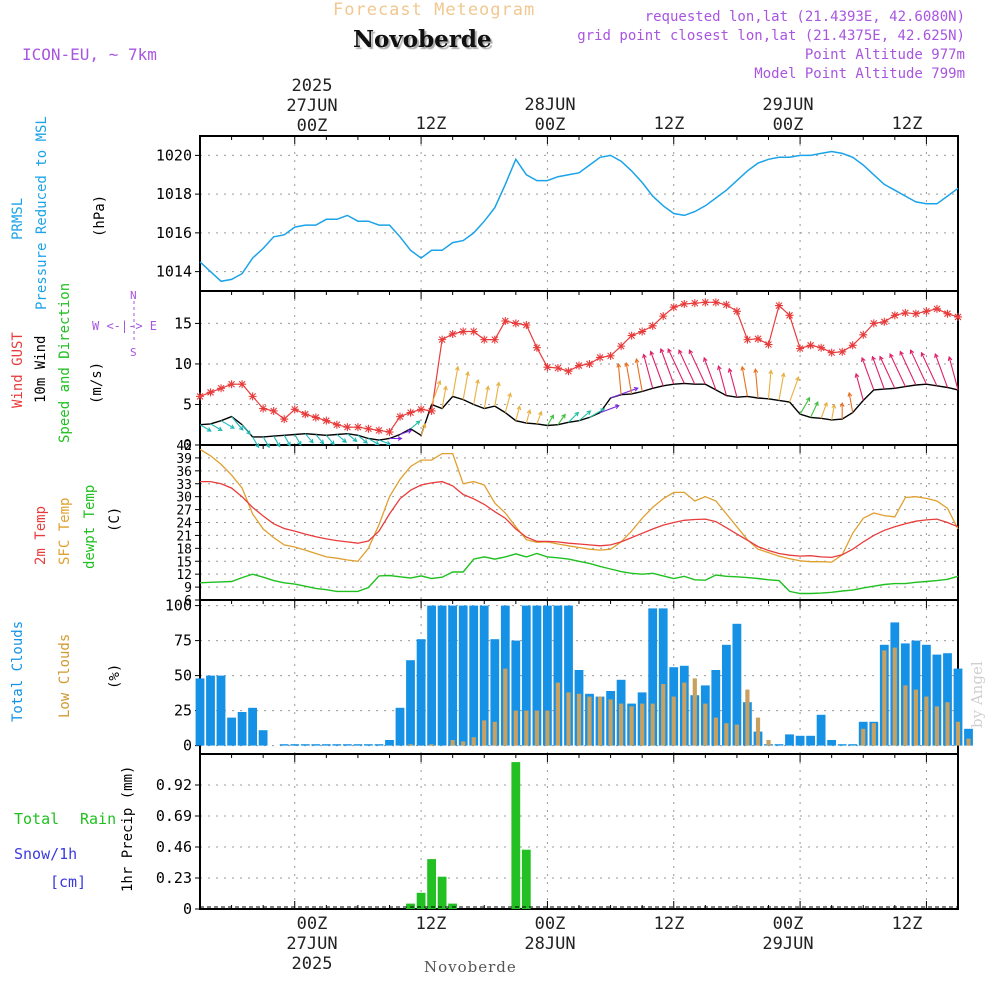 The height and width of the screenshot is (1000, 1000). I want to click on precip-cm-label: [cm], so click(68, 882).